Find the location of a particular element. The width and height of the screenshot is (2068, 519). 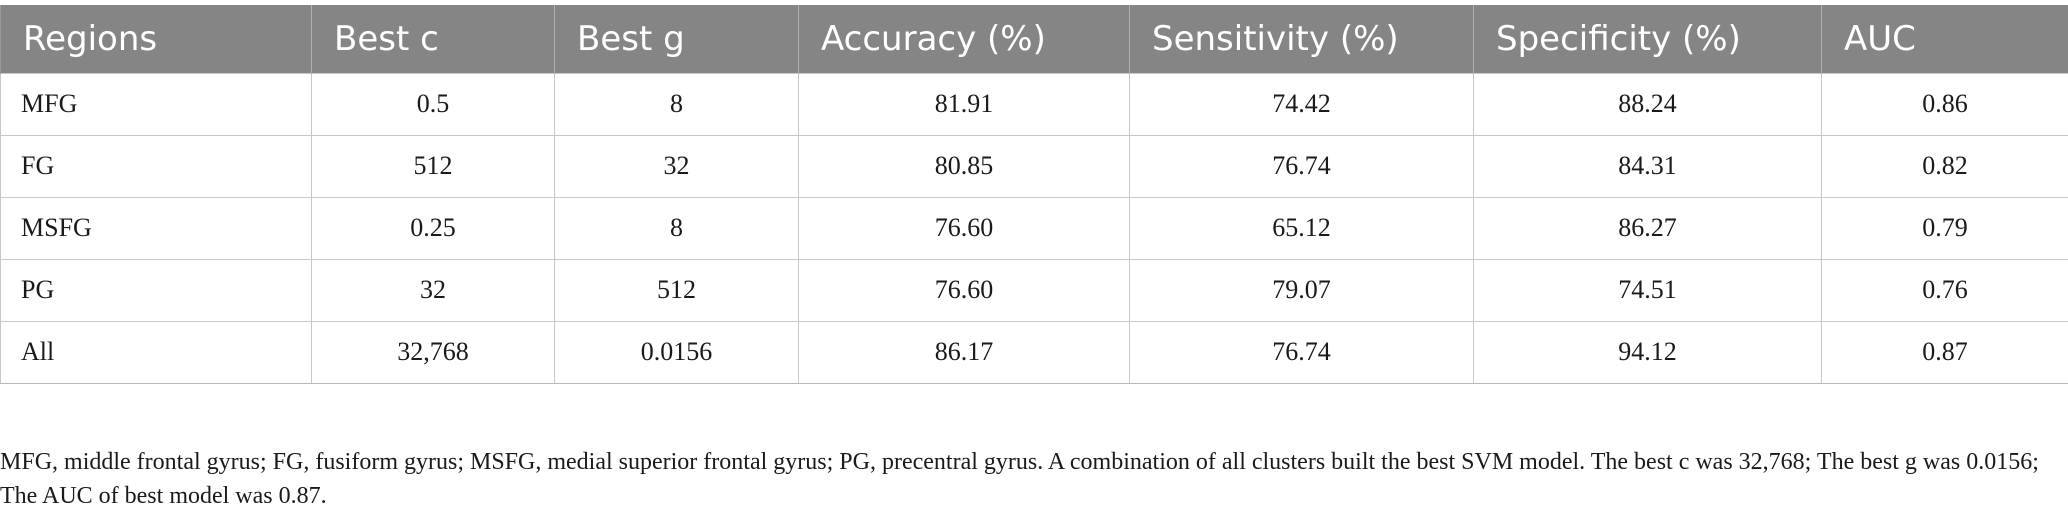

cell-best-g: 32 is located at coordinates (676, 166).